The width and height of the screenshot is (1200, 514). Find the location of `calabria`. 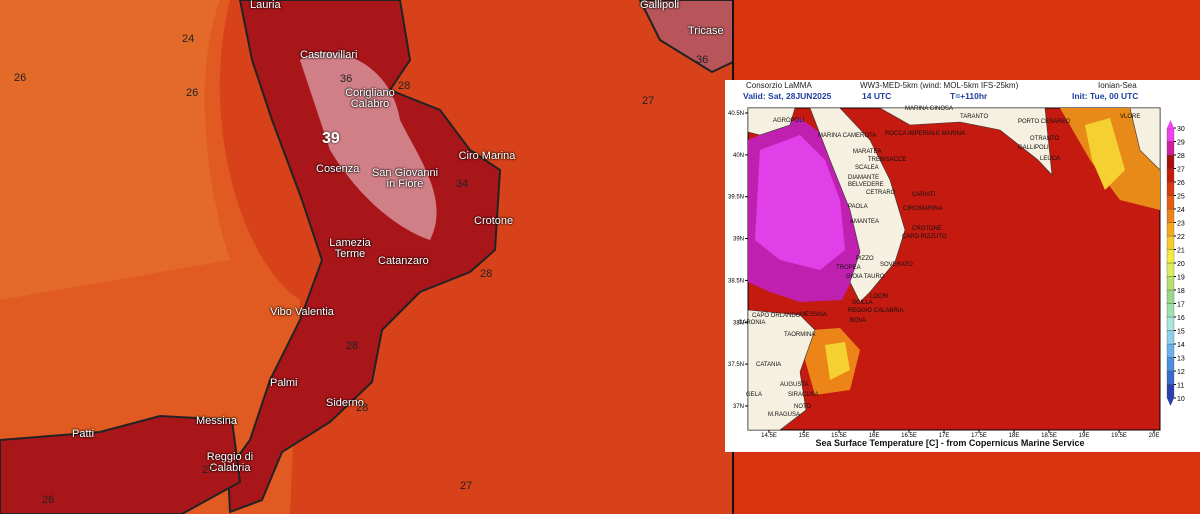

calabria is located at coordinates (857, 205).